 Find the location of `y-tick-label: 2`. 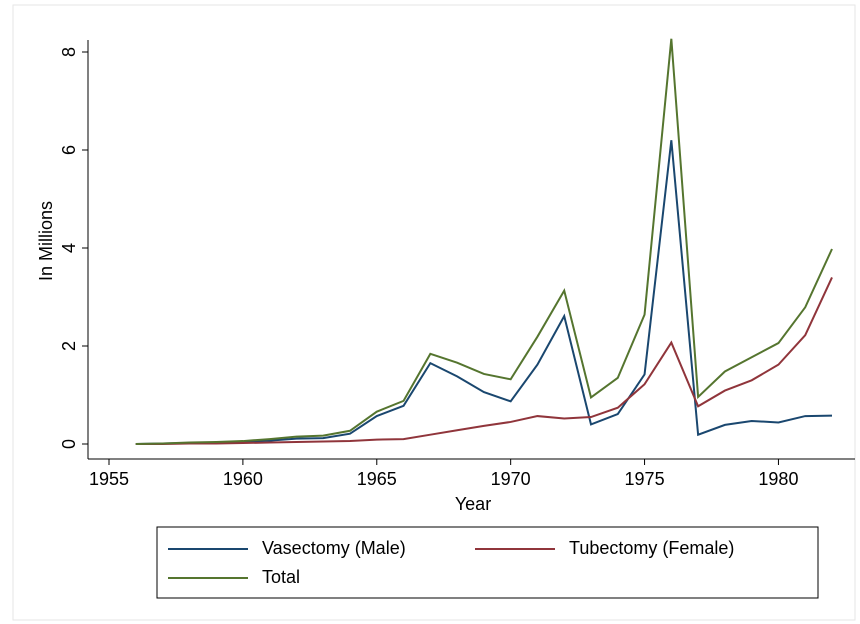

y-tick-label: 2 is located at coordinates (69, 346).